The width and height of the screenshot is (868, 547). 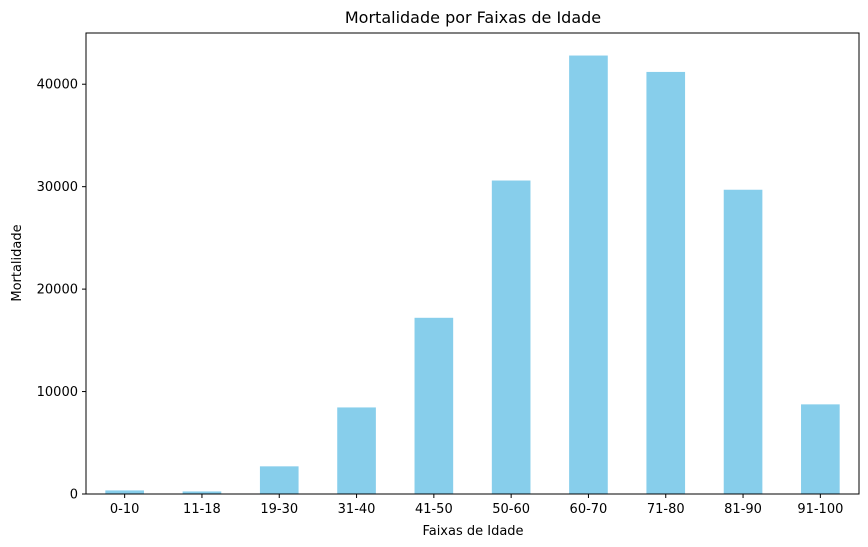 What do you see at coordinates (666, 509) in the screenshot?
I see `x-tick-label: 71-80` at bounding box center [666, 509].